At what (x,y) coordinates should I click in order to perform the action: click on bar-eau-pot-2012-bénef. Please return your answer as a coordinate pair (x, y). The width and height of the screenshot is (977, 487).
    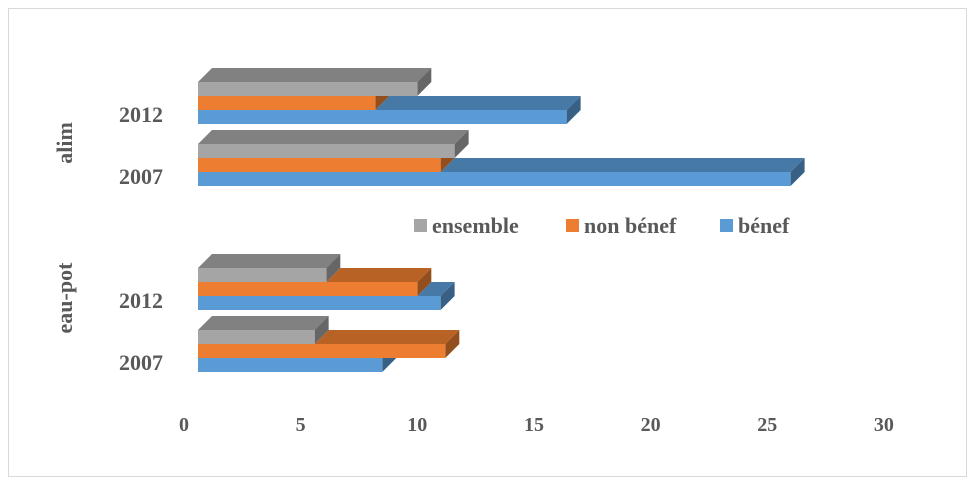
    Looking at the image, I should click on (326, 296).